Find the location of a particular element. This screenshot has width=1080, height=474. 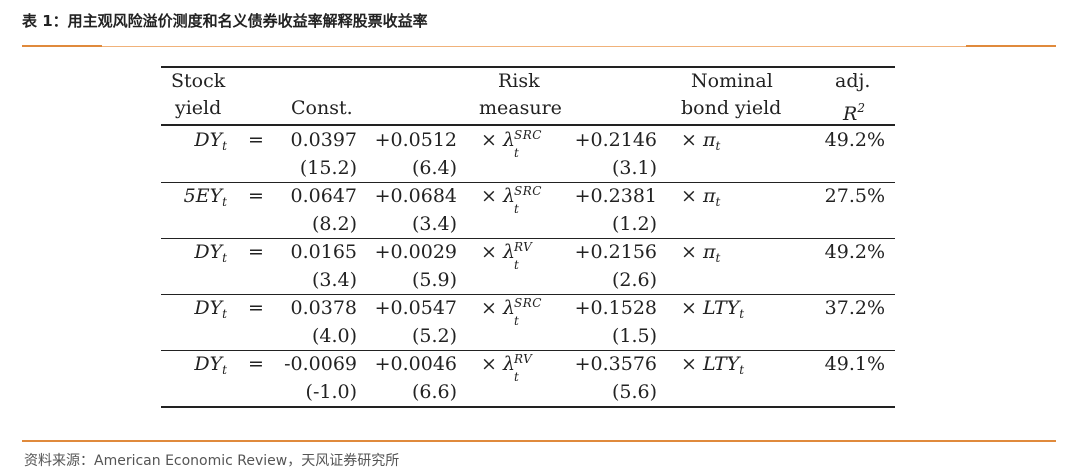

rule-header is located at coordinates (528, 125).